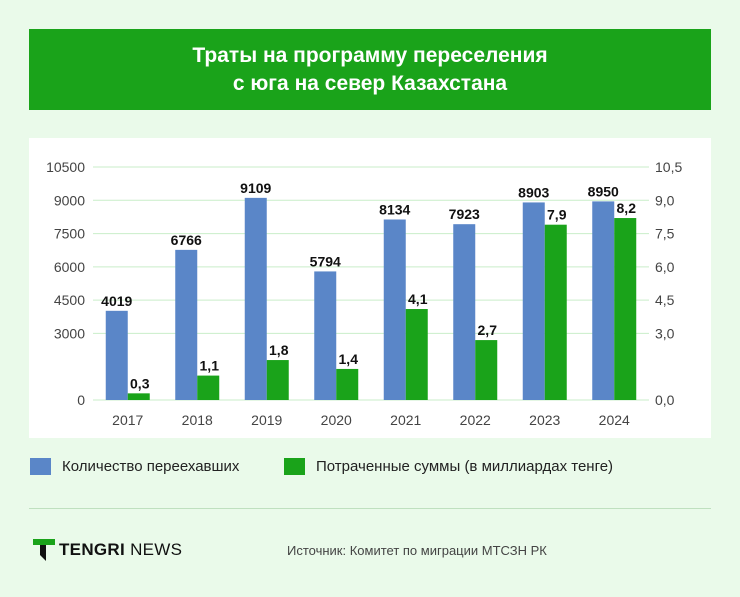  What do you see at coordinates (665, 300) in the screenshot?
I see `y-right-tick-label: 4,5` at bounding box center [665, 300].